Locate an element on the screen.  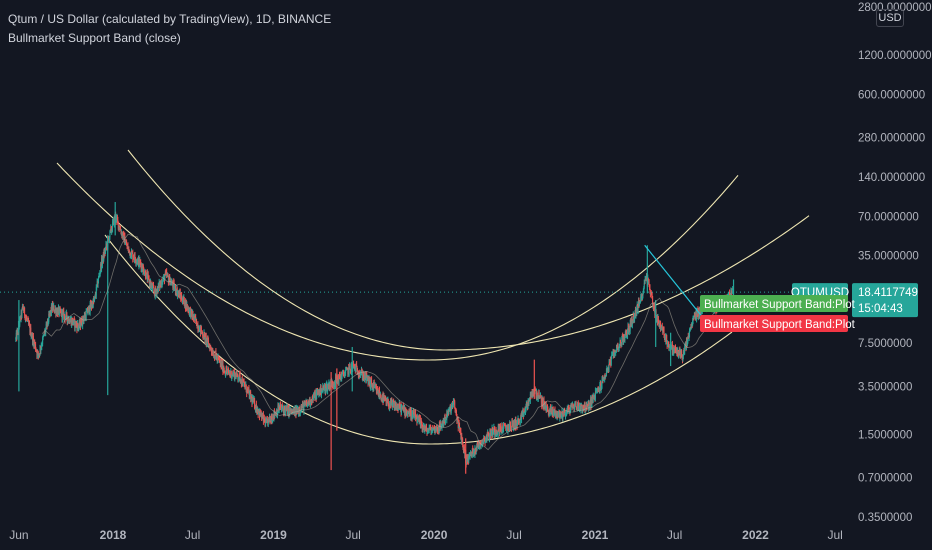
band-lower-label-box is located at coordinates (774, 323).